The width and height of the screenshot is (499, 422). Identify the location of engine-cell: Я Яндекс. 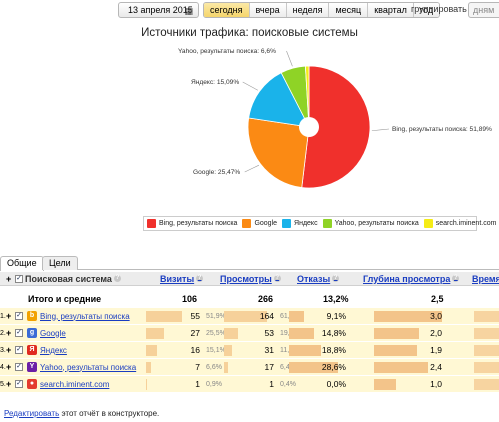
(47, 350).